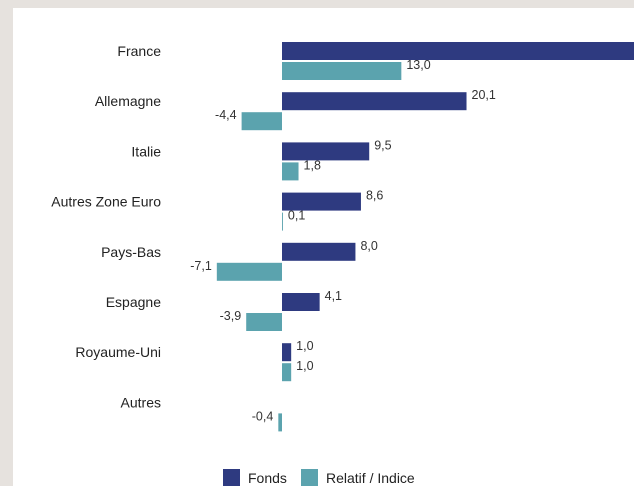 Image resolution: width=634 pixels, height=486 pixels. What do you see at coordinates (484, 95) in the screenshot?
I see `value-label-fonds-allemagne: 20,1` at bounding box center [484, 95].